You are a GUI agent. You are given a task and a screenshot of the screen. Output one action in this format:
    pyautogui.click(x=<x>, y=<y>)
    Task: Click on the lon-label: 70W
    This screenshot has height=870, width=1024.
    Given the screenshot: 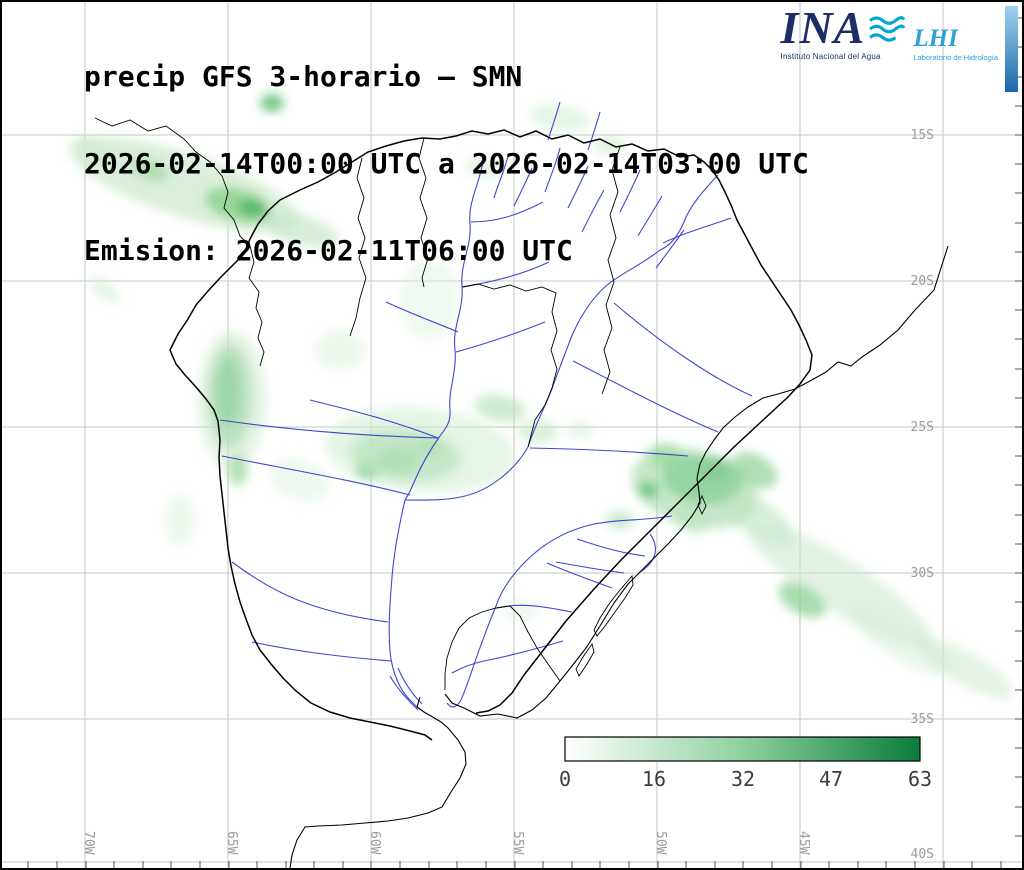 What is the action you would take?
    pyautogui.click(x=88, y=843)
    